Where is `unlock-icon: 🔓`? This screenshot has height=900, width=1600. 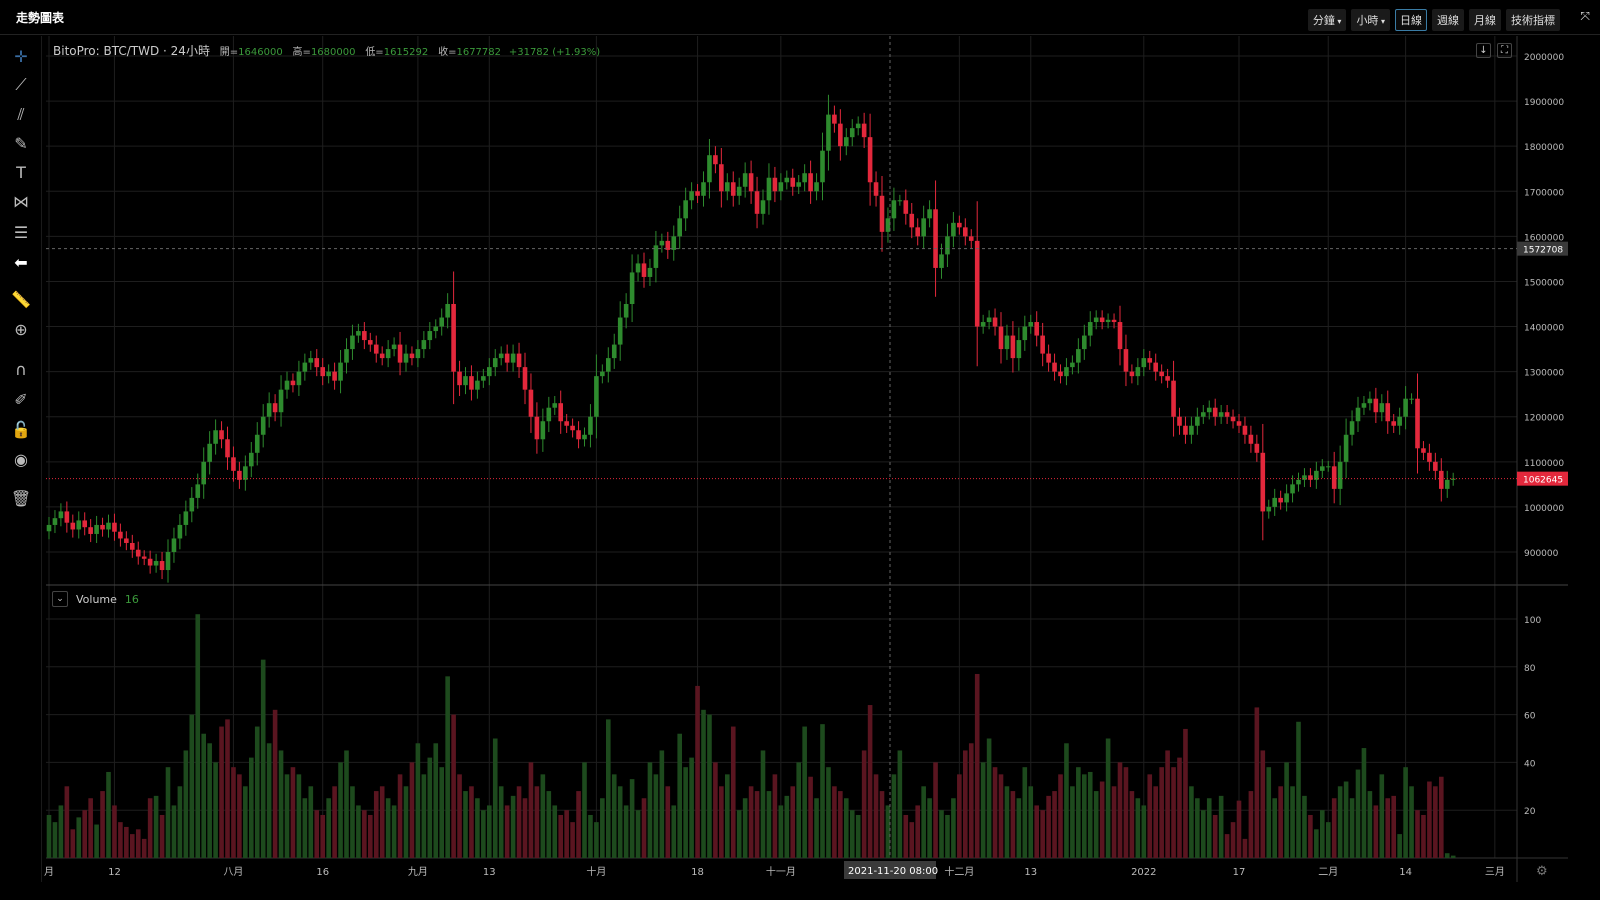 unlock-icon: 🔓 is located at coordinates (21, 429).